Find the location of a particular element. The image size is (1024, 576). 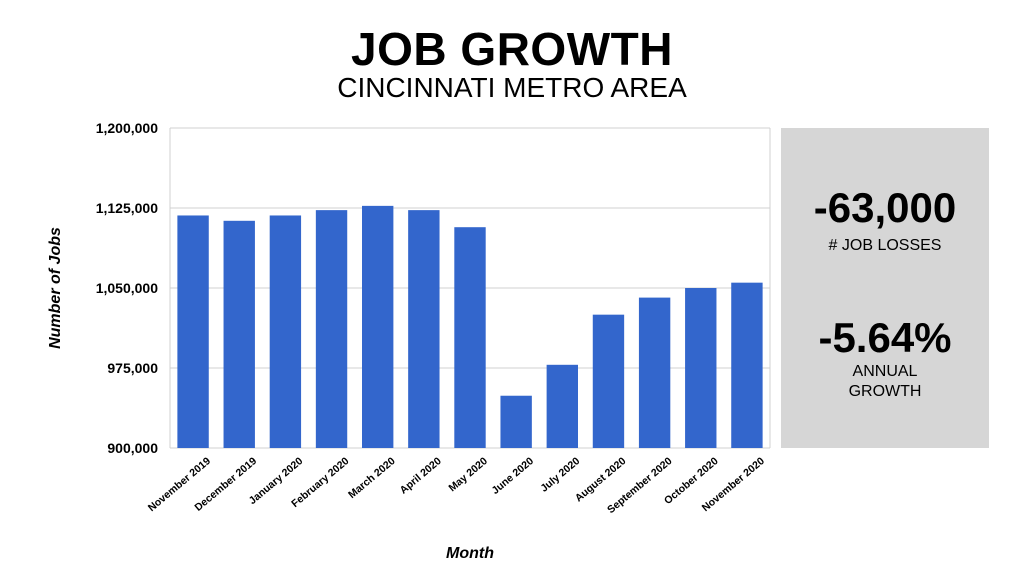

chart-title: JOB GROWTH is located at coordinates (512, 49).